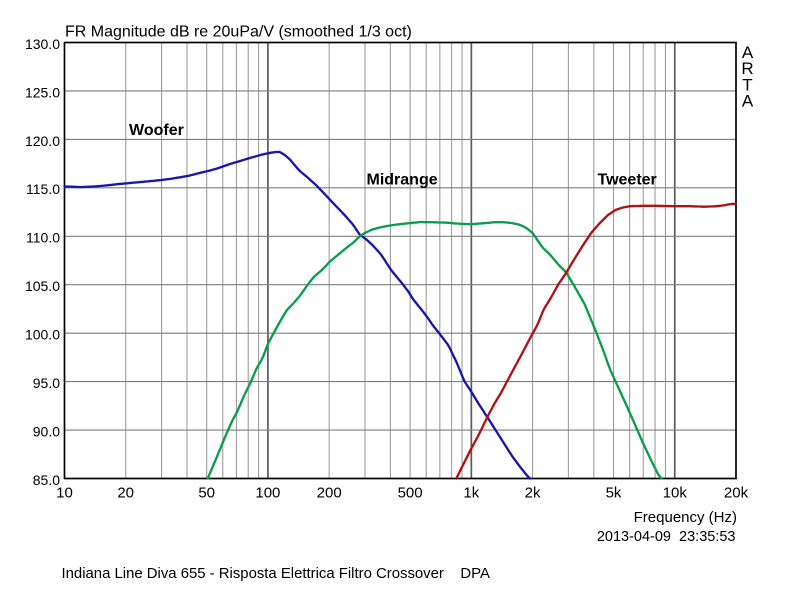  I want to click on svg-text: 100.0, so click(42, 335).